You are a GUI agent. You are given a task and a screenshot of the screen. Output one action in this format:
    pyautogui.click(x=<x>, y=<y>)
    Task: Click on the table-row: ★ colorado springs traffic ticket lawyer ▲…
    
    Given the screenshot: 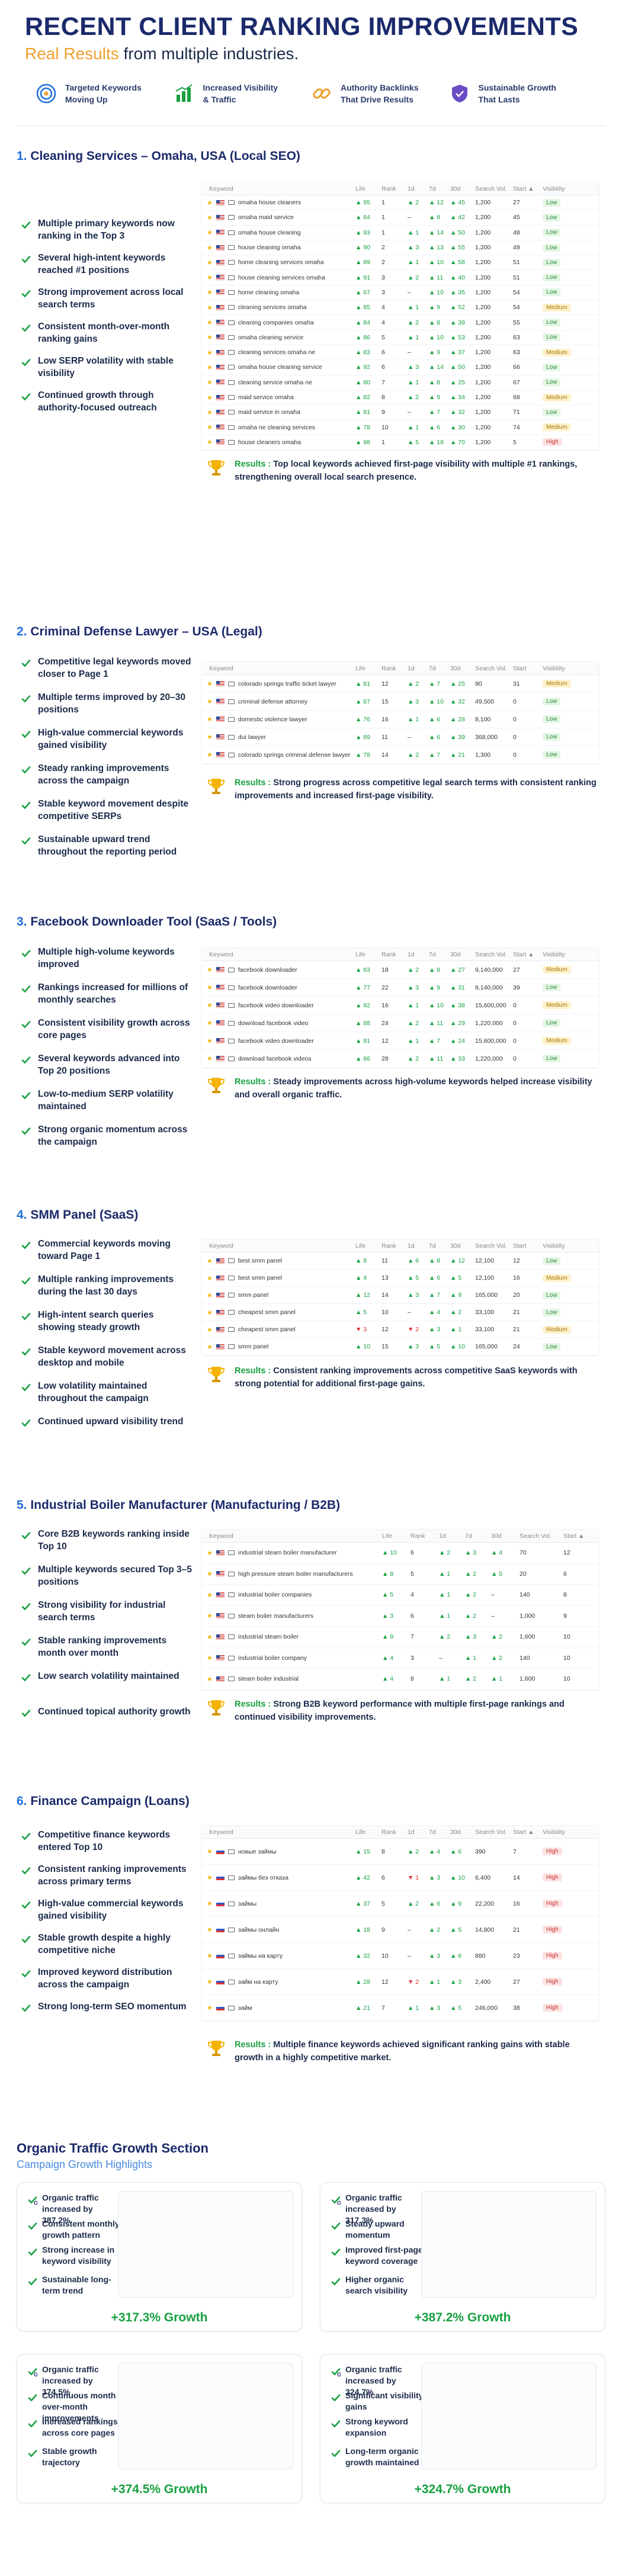 What is the action you would take?
    pyautogui.click(x=400, y=684)
    